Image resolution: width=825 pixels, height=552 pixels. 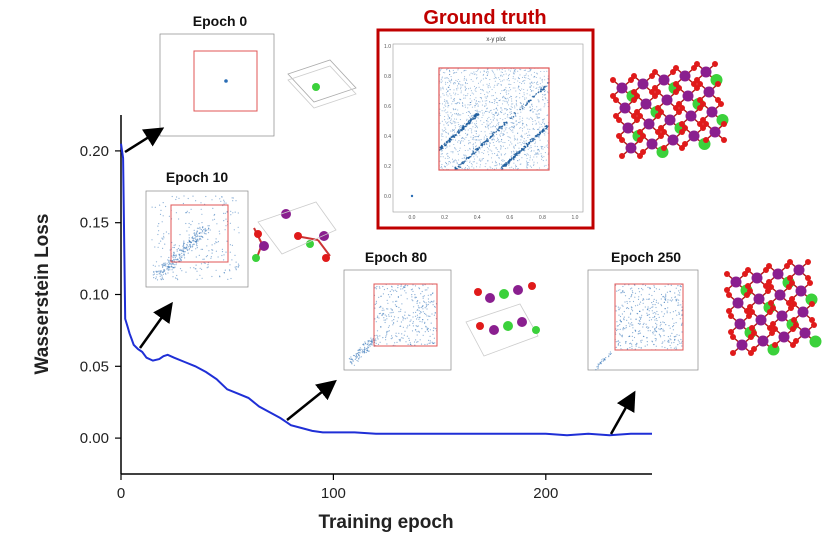 I want to click on x-tick: 0, so click(x=121, y=488).